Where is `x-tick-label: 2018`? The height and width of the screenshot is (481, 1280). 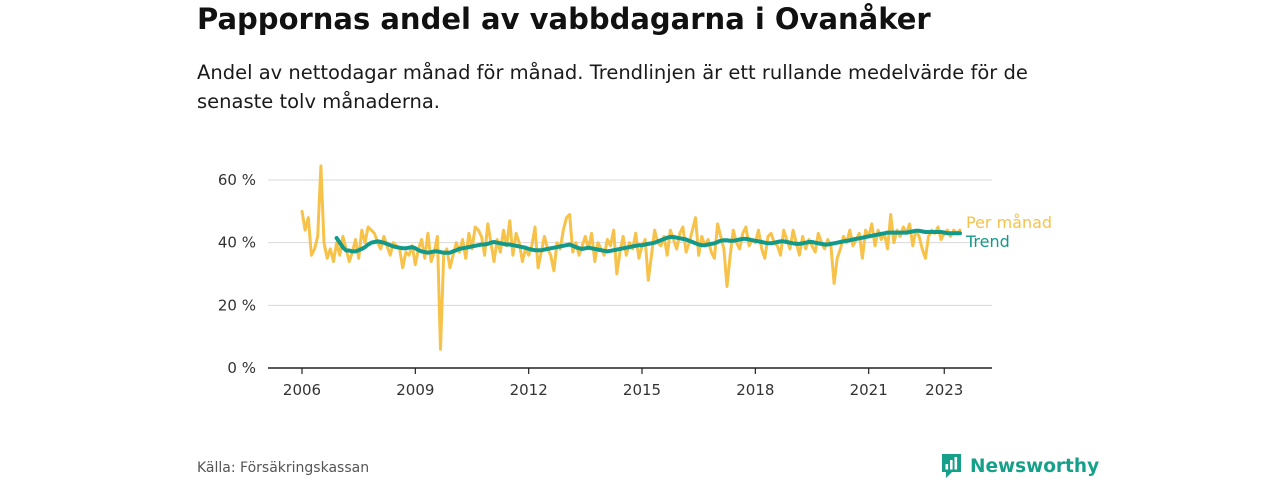
x-tick-label: 2018 is located at coordinates (755, 390).